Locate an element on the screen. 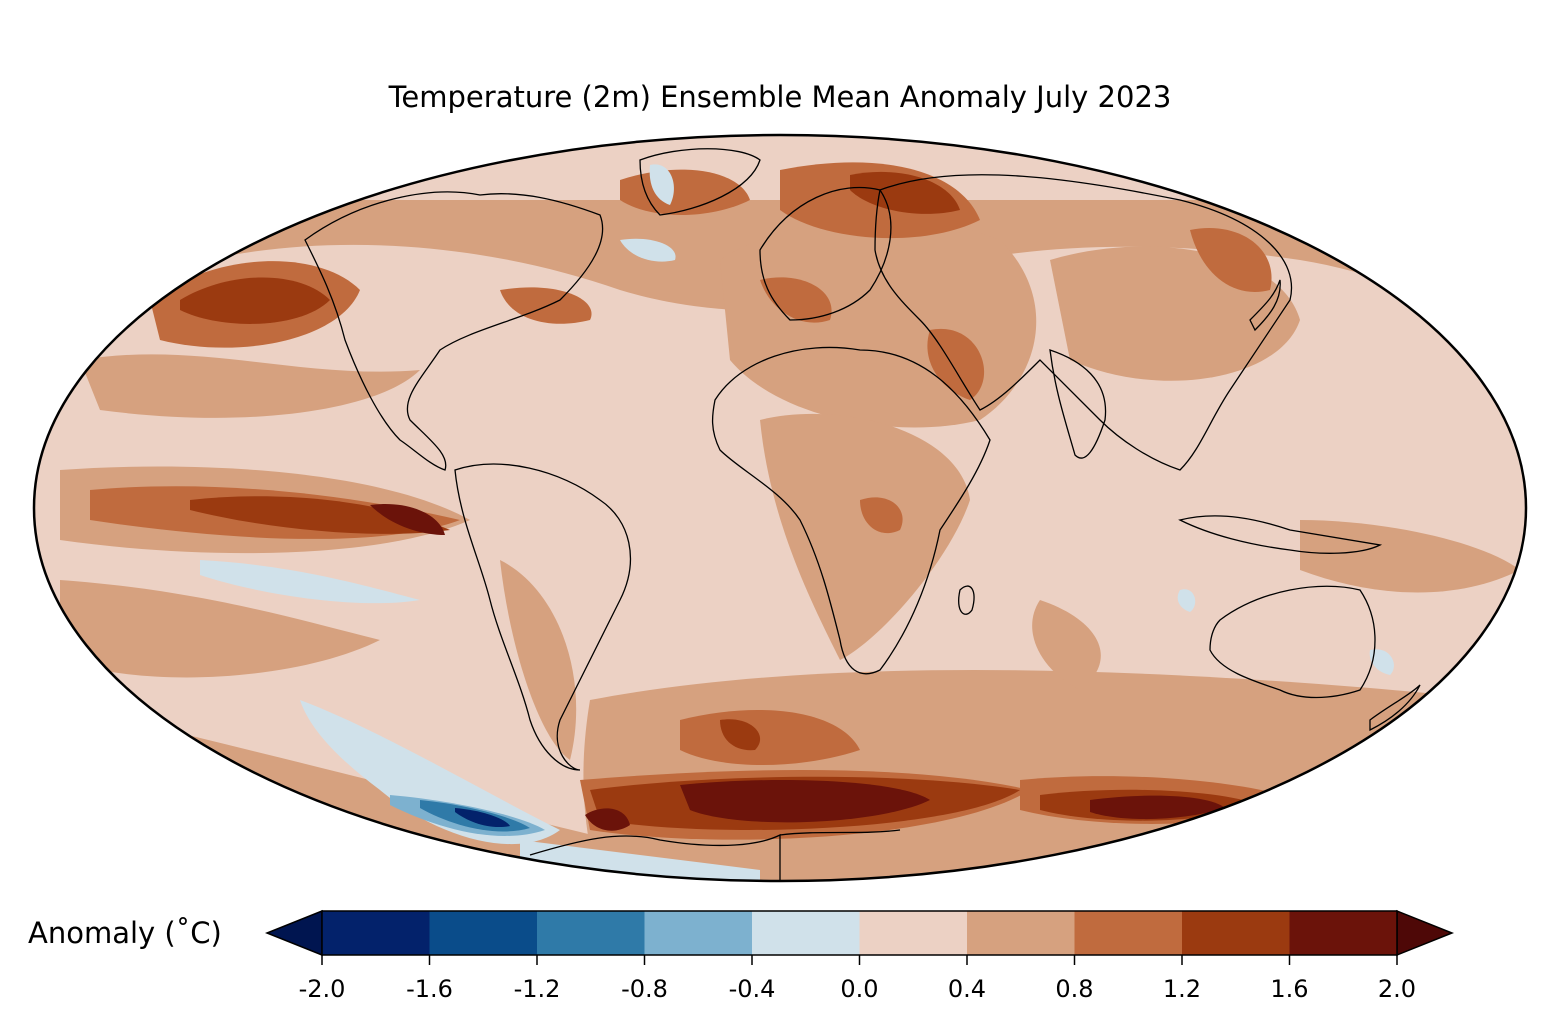 Image resolution: width=1560 pixels, height=1031 pixels. greenland-outline is located at coordinates (700, 182).